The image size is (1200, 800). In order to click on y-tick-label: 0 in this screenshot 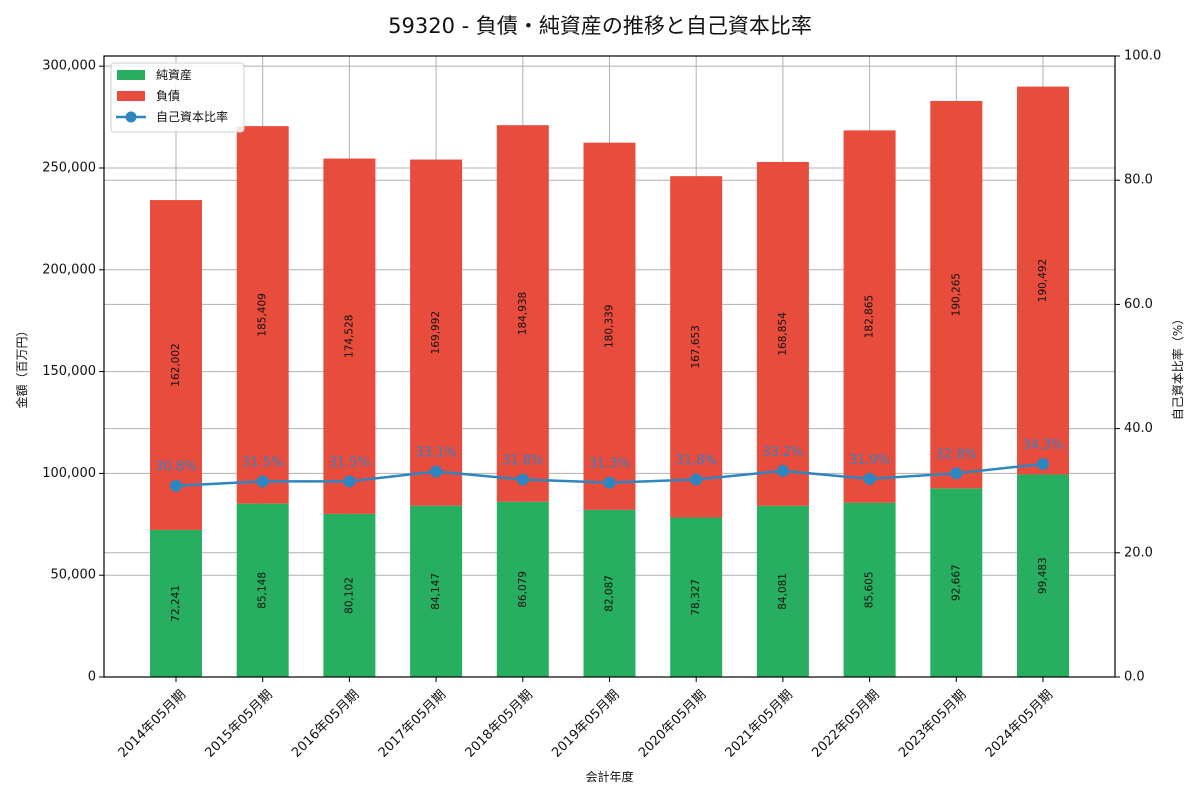, I will do `click(92, 677)`.